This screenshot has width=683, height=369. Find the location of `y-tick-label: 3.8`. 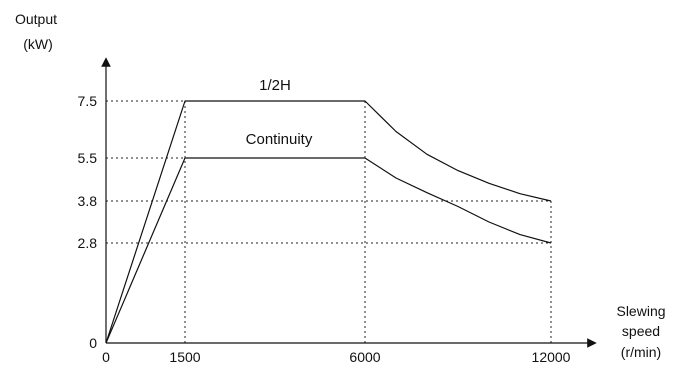

y-tick-label: 3.8 is located at coordinates (88, 201).